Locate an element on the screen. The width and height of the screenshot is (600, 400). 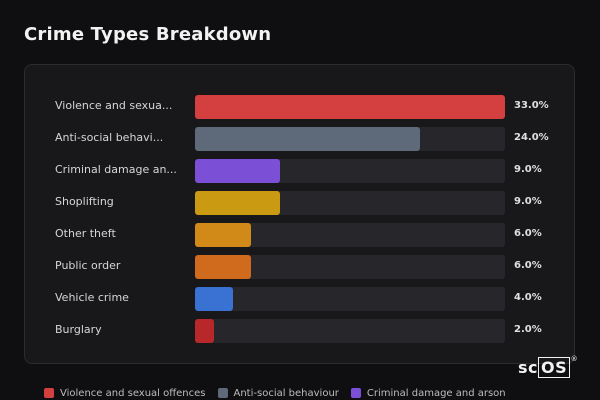
bar-row: Criminal damage an... 9.0% is located at coordinates (300, 171).